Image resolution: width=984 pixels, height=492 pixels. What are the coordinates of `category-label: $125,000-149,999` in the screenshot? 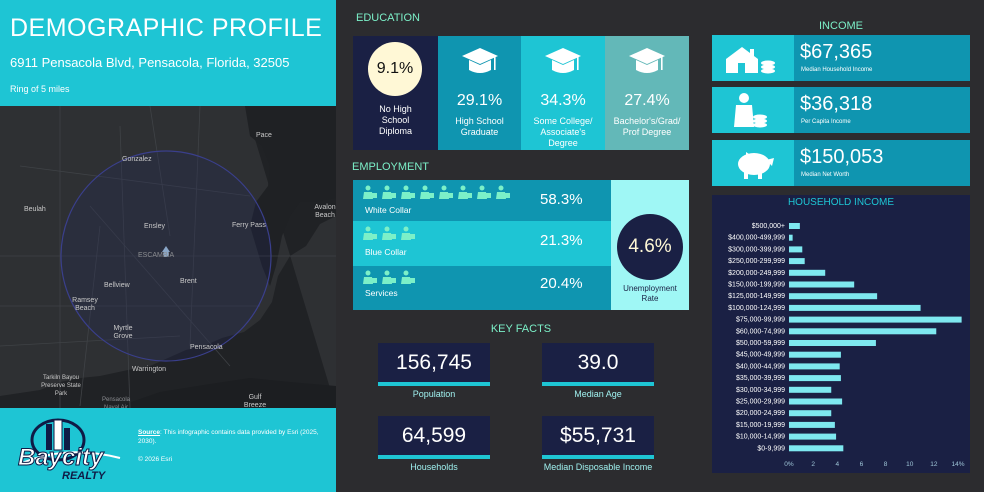 It's located at (756, 296).